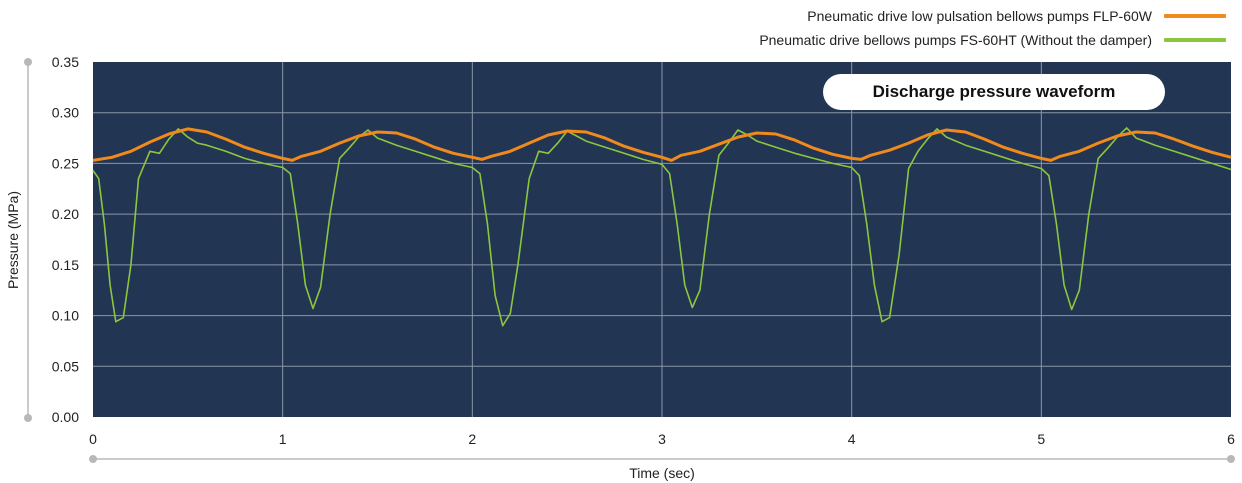  I want to click on y-tick-label: 0.30, so click(65, 113).